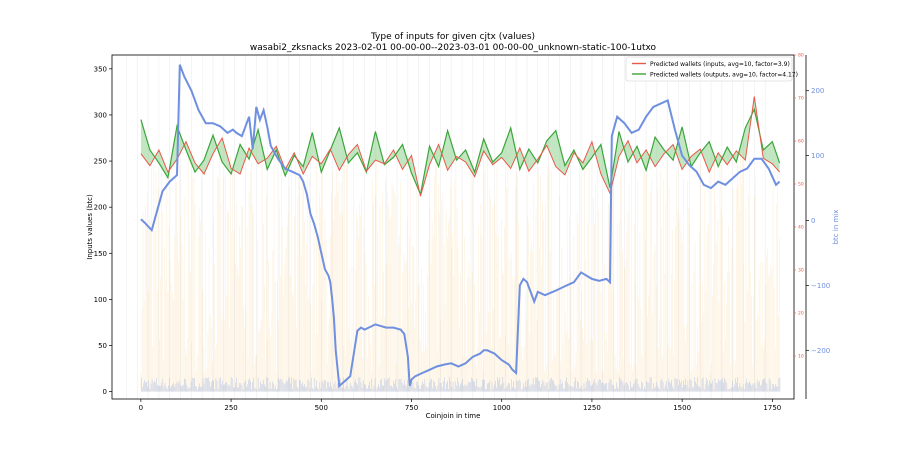 The image size is (900, 454). Describe the element at coordinates (102, 346) in the screenshot. I see `y-tick-label: 50` at that location.